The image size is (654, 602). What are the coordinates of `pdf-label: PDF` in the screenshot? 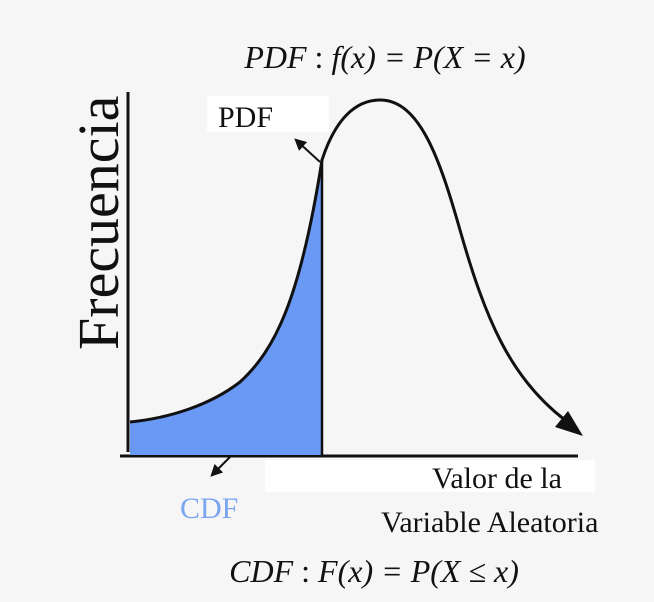 It's located at (245, 117).